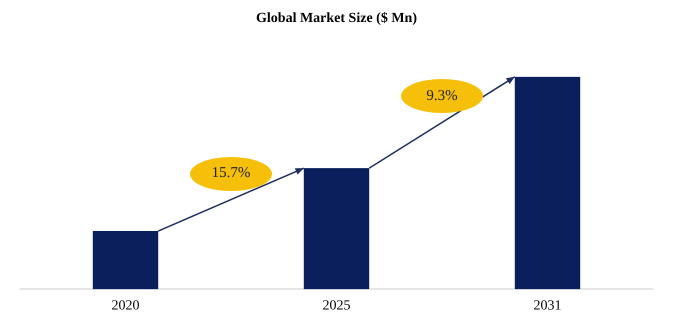  I want to click on x-tick-label: 2031, so click(548, 306).